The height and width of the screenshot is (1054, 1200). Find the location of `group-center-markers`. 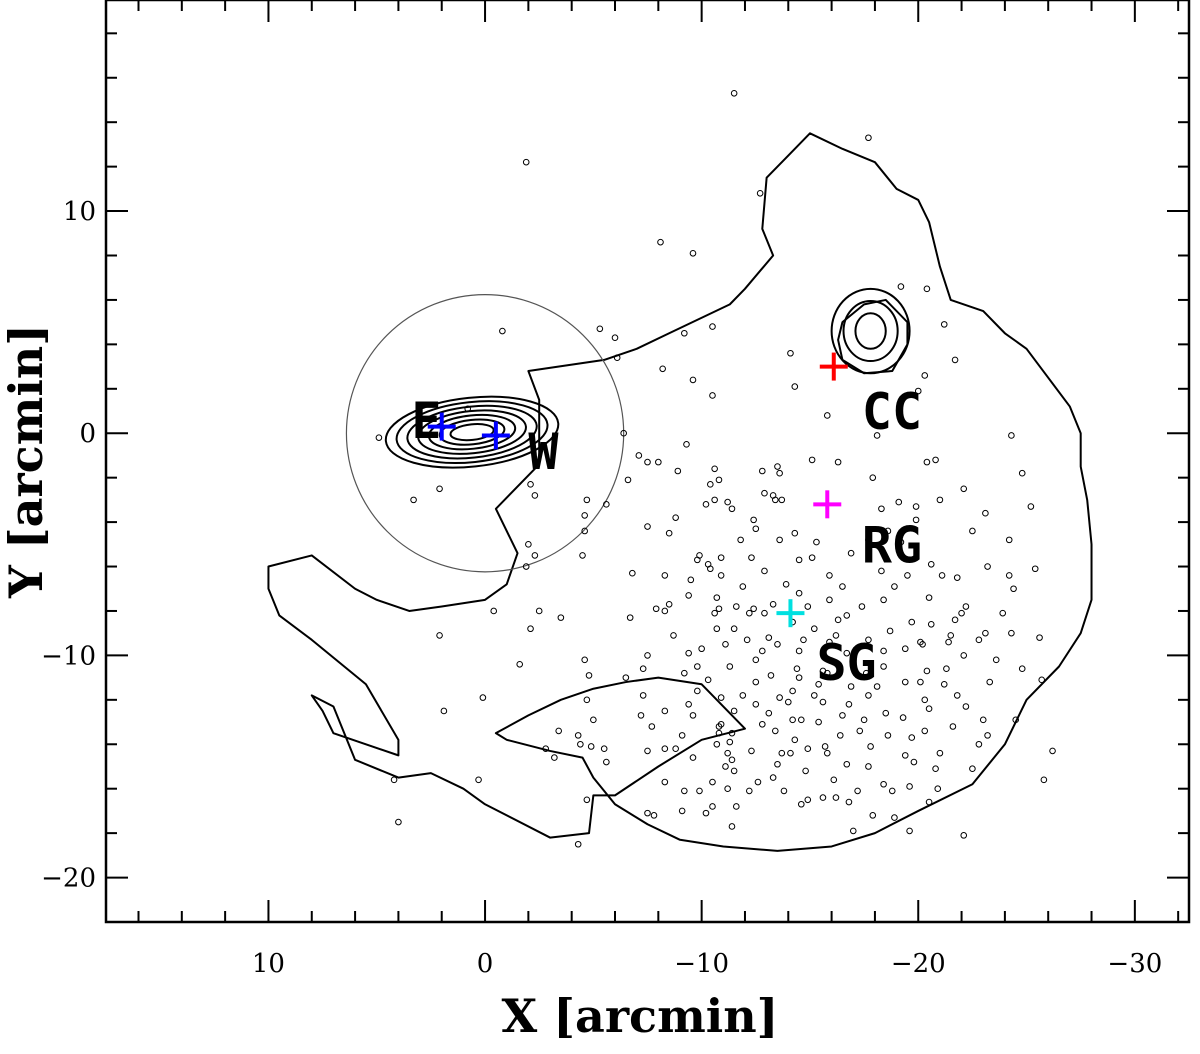

group-center-markers is located at coordinates (637, 490).